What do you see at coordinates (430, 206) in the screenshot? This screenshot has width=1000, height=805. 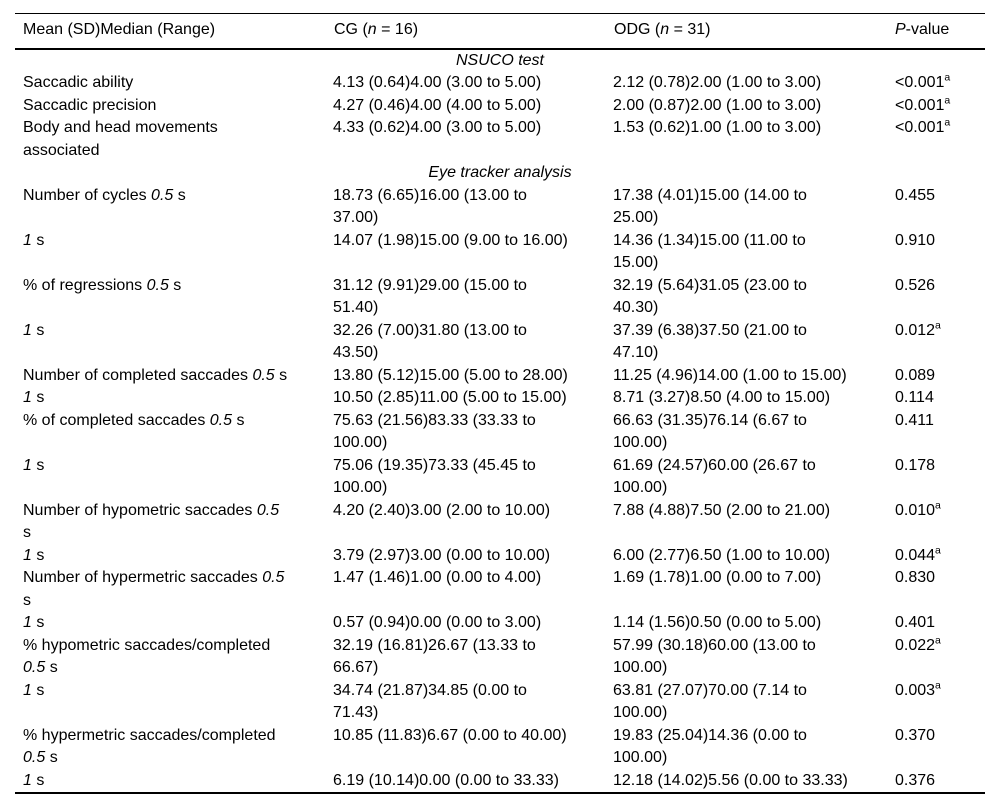 I see `cg-value-cell: 18.73 (6.65)16.00 (13.00 to 37.00)` at bounding box center [430, 206].